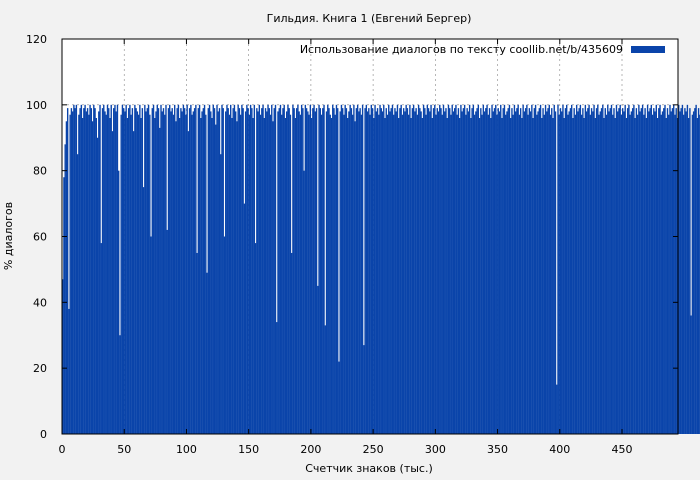 This screenshot has height=480, width=700. What do you see at coordinates (40, 237) in the screenshot?
I see `y-tick-label: 60` at bounding box center [40, 237].